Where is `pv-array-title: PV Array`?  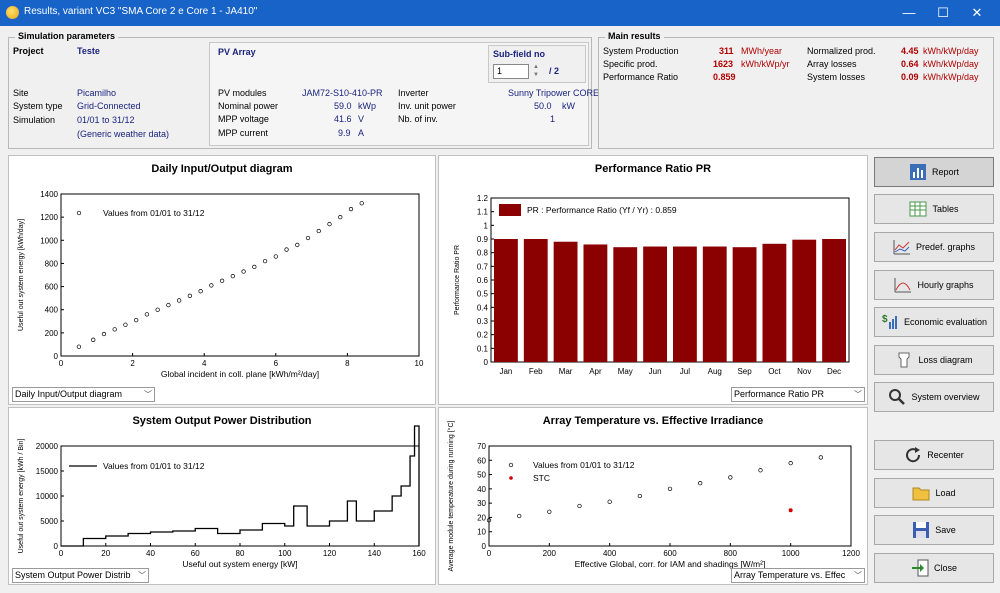
pv-array-title: PV Array is located at coordinates (237, 52).